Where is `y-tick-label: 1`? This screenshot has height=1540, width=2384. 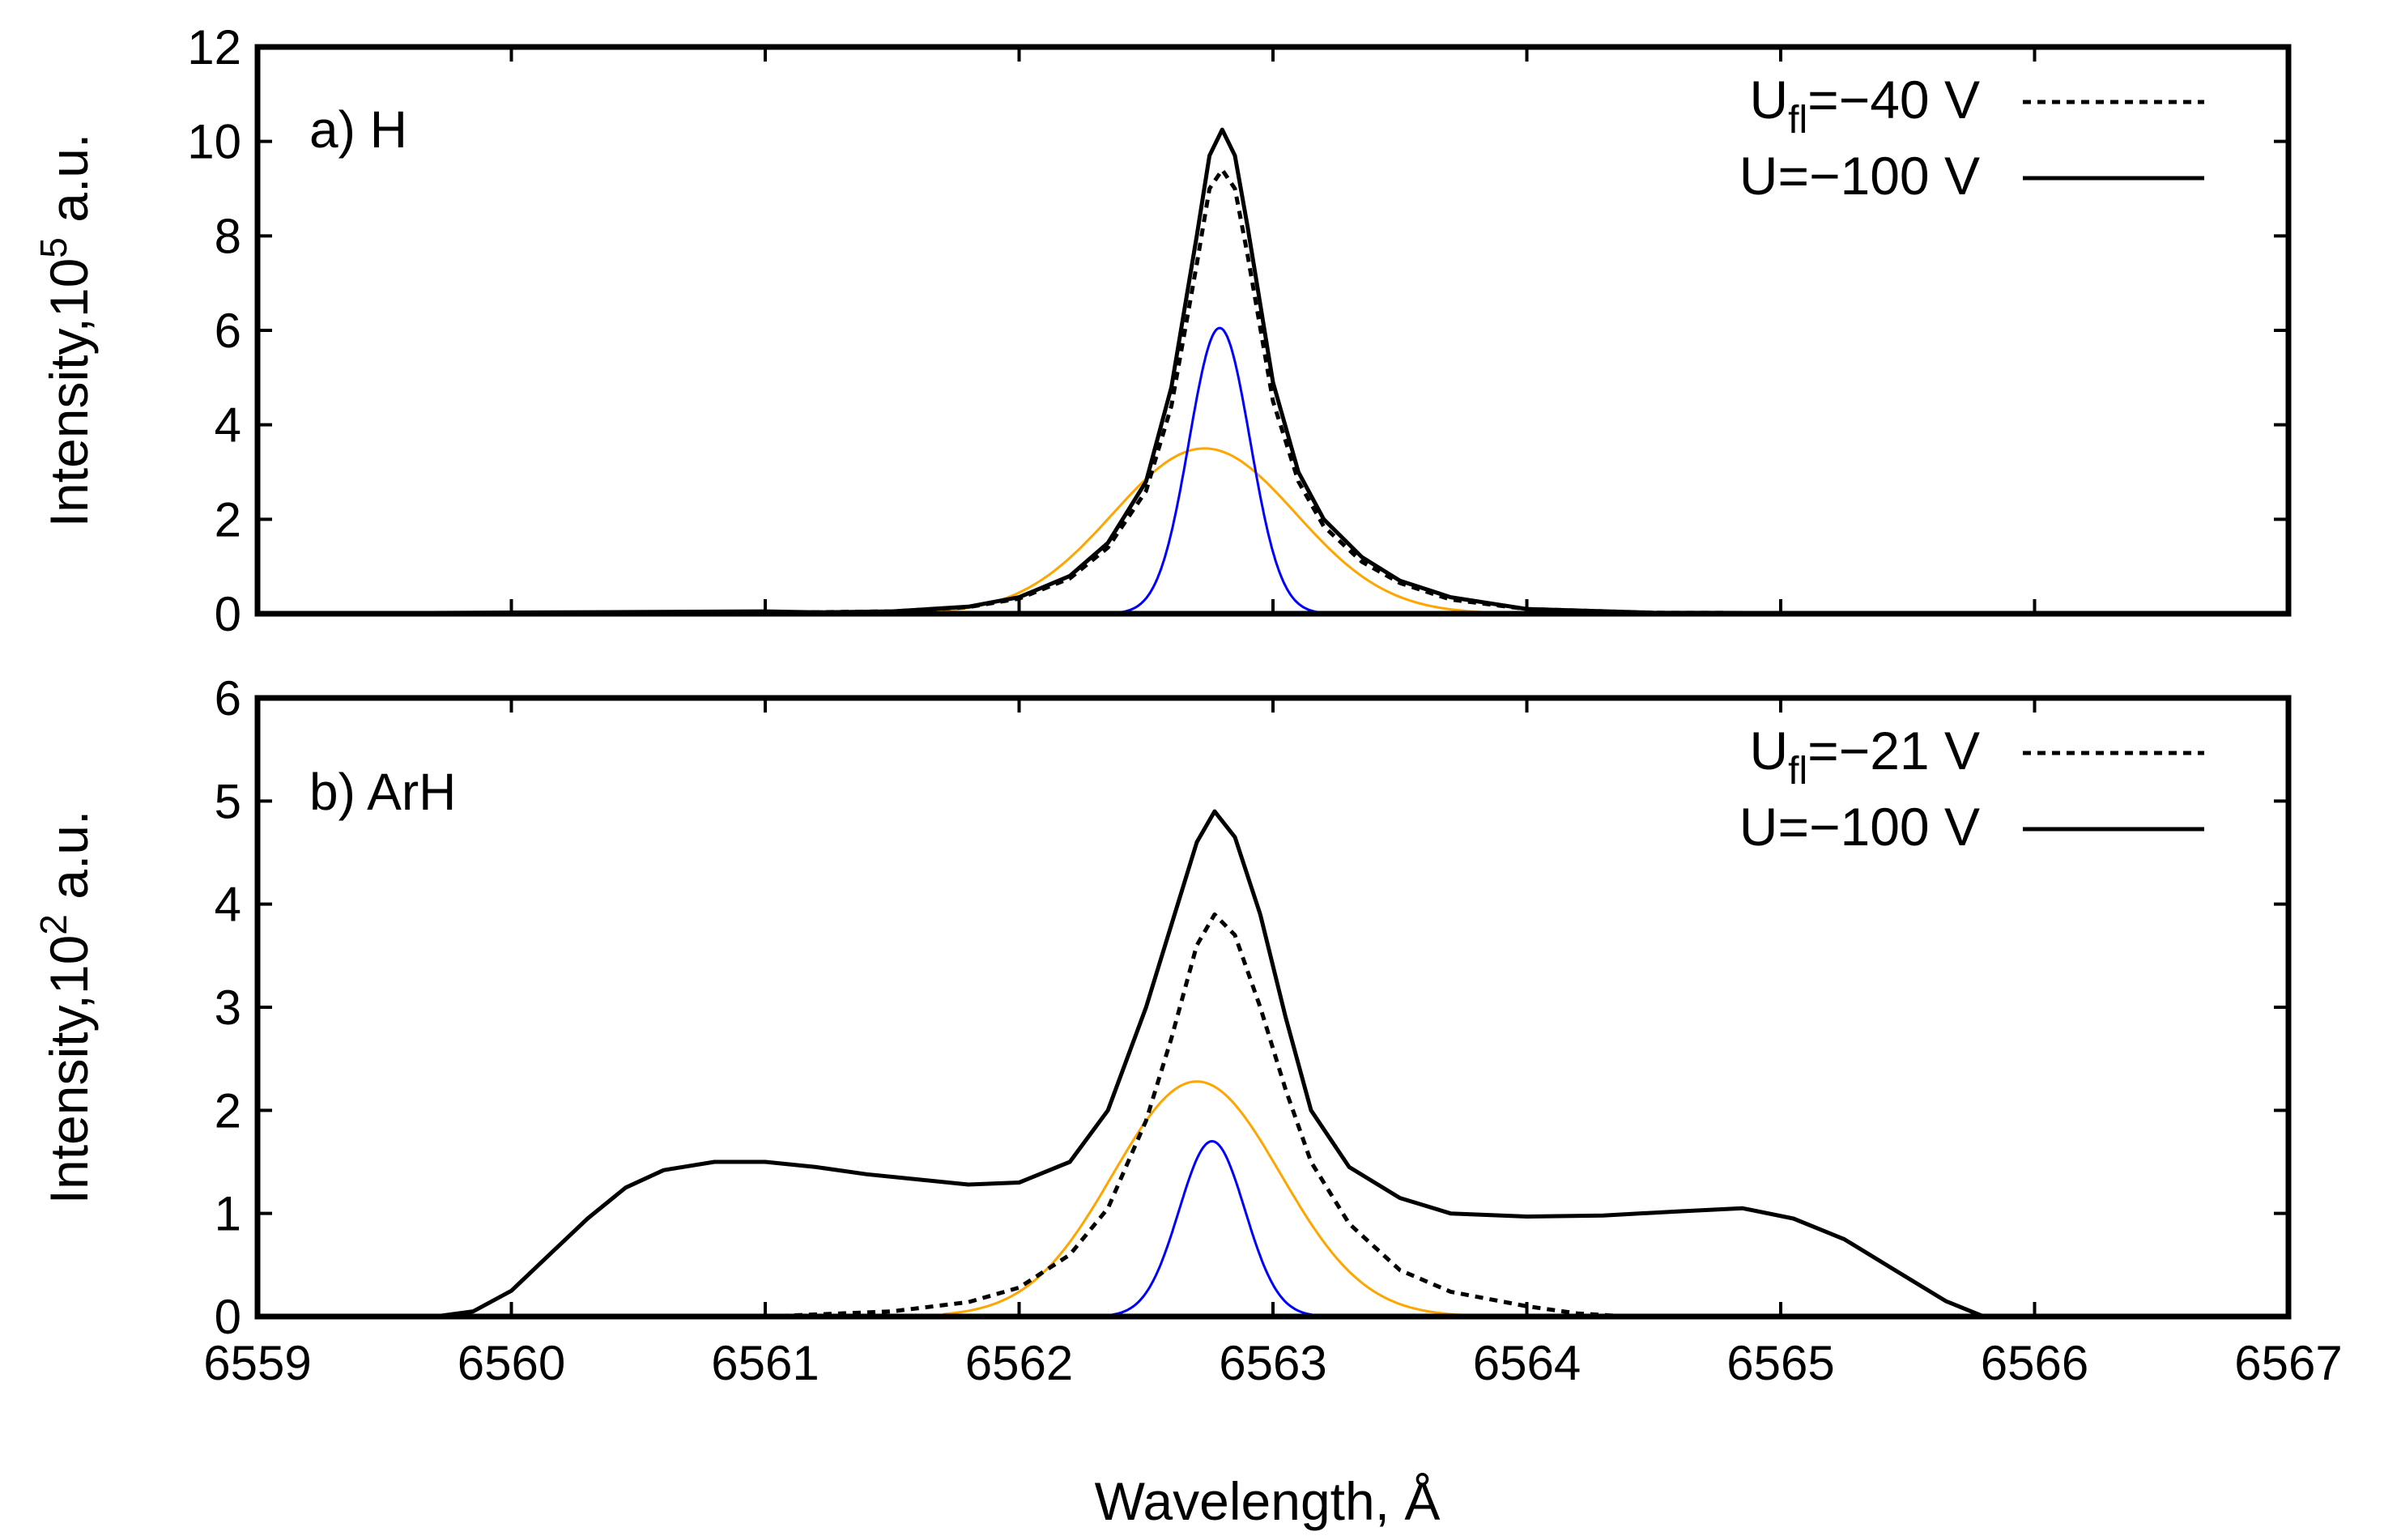 y-tick-label: 1 is located at coordinates (228, 1214).